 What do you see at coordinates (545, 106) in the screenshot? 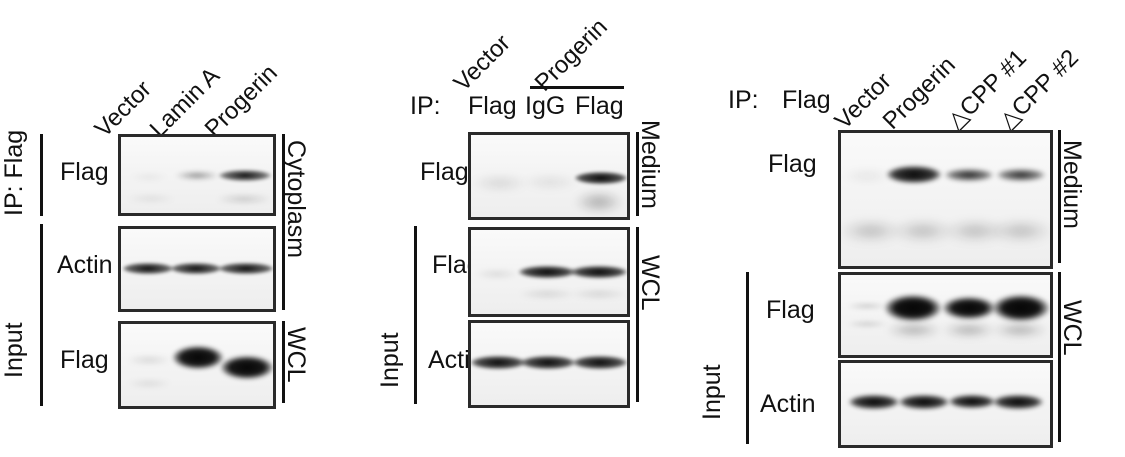
I see `ip-value-igg: IgG` at bounding box center [545, 106].